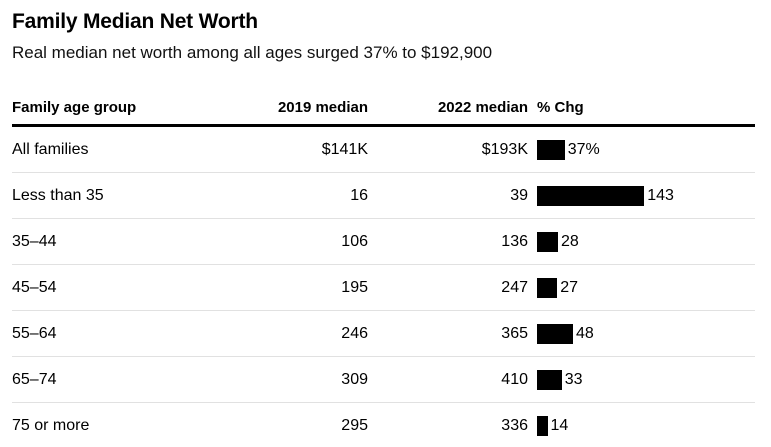  Describe the element at coordinates (514, 333) in the screenshot. I see `median-2022-value: 365` at that location.